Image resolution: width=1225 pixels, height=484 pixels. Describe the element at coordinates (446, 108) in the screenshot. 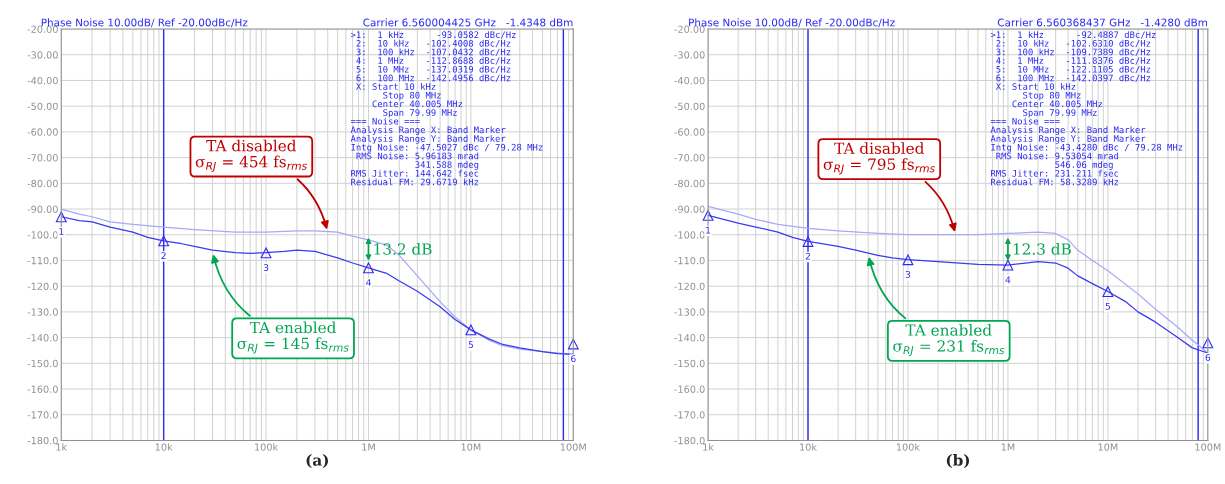

I see `text: >1: 1 kHz -93.0582 dBc/Hz 2: 10 kHz -102.4008 dBc/Hz 3: 100 kHz -107.0432 dBc/Hz 4: 1 MHz -112.8688 dBc/Hz 5: 10 MHz -137.0319 dBc/Hz 6: 100 MHz -142.4956 dBc/Hz X: Start 10 kHz Stop 80 MHz Center 40.005 MHz Span 79.99 MHz === Noise === Analysis Range X: Band Marker Analysis Range Y: Band Marker Intg Noise: -47.5027 dBc / 79.28 MHz RMS Noise: 5.96183 mrad 341.588 mdeg RMS Jitter: 144.642 fsec Residual FM: 29.6719 kHz` at that location.